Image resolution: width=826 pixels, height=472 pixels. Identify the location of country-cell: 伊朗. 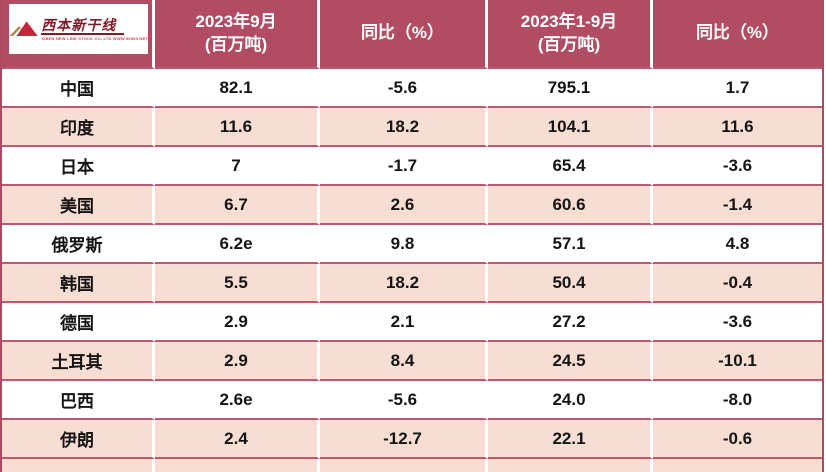
(78, 439).